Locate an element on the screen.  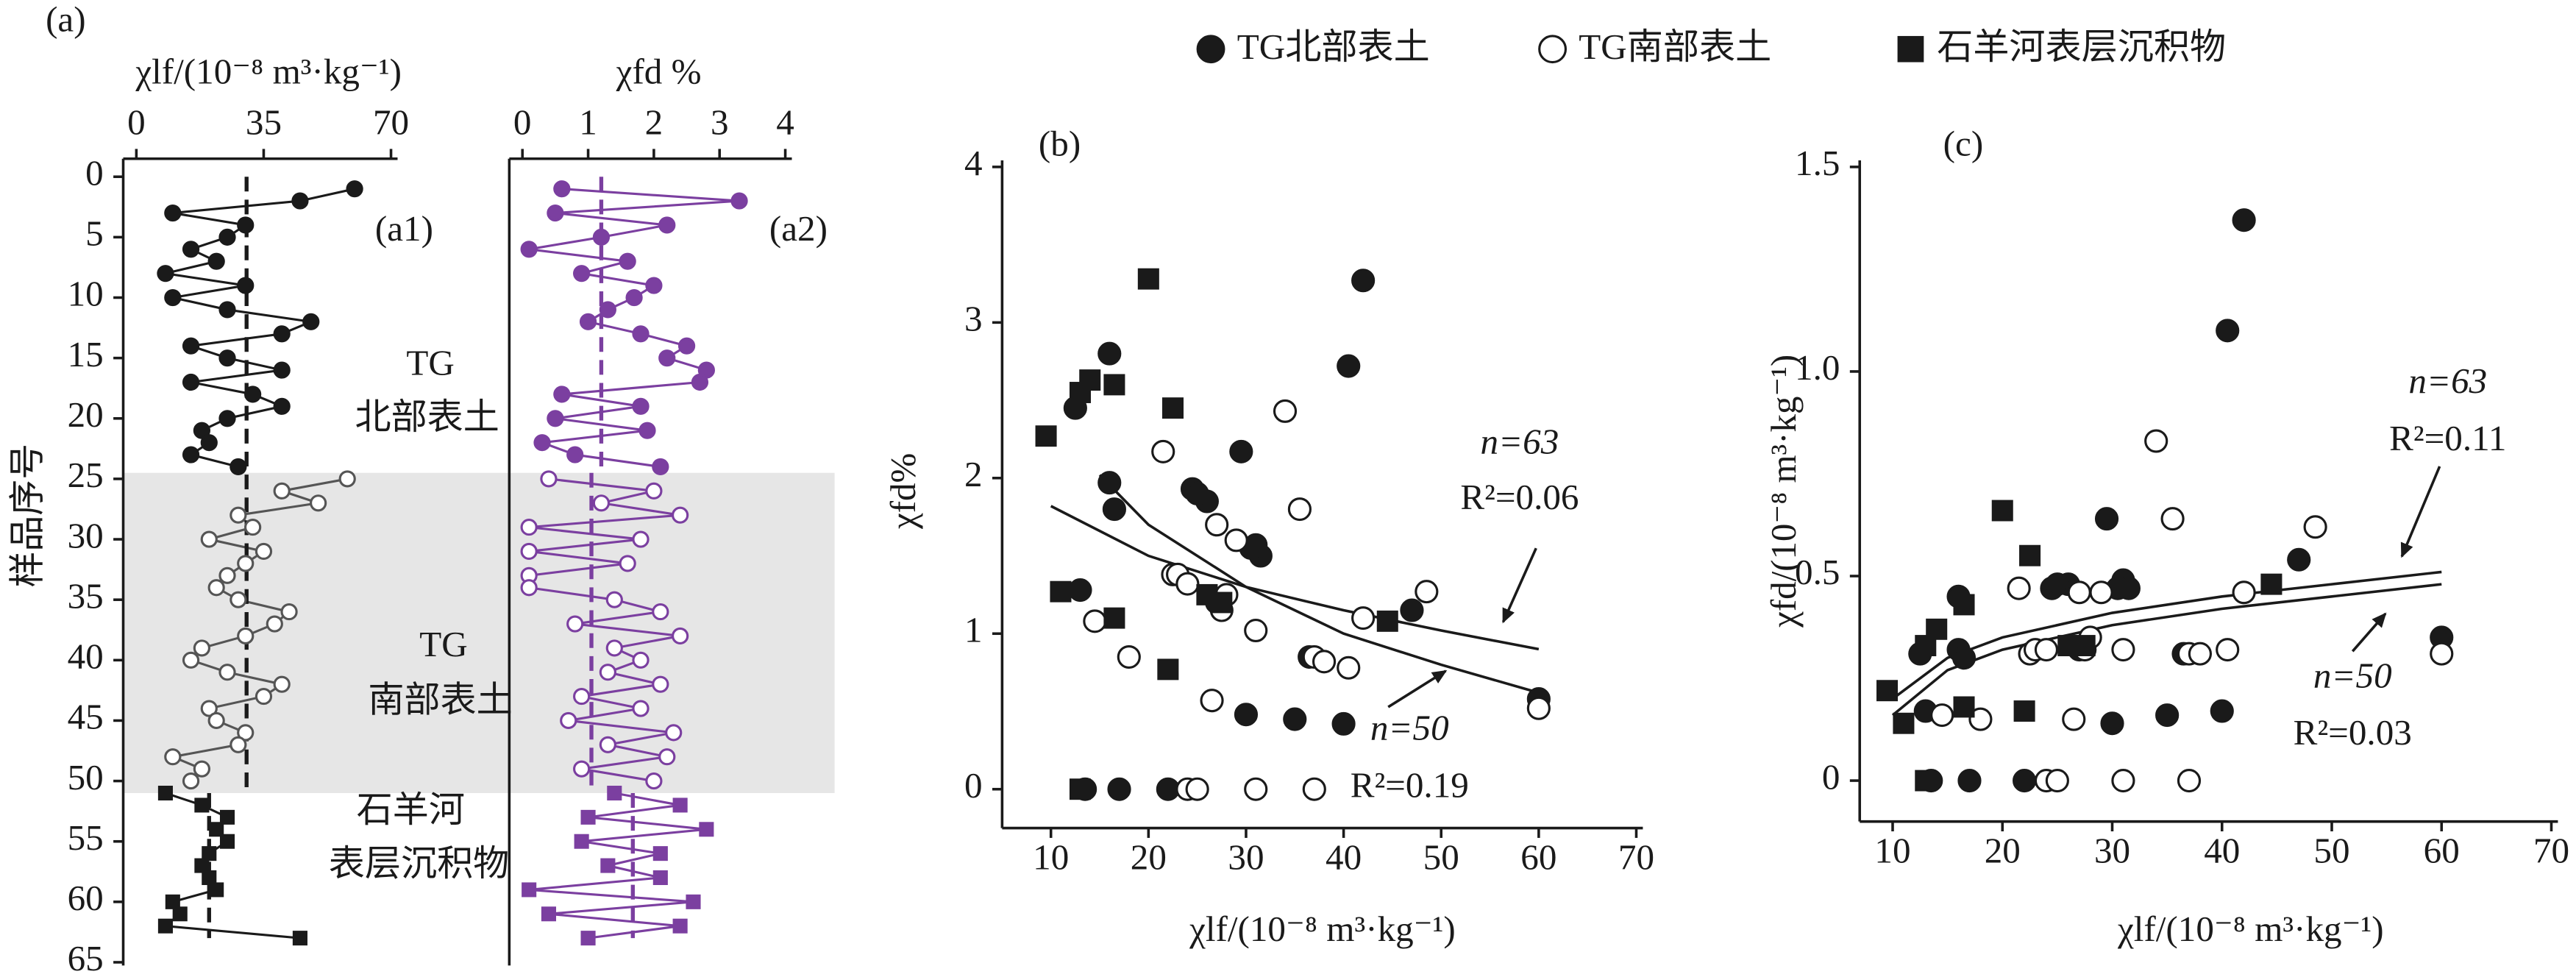
y-tick-label: 0 is located at coordinates (1831, 776).